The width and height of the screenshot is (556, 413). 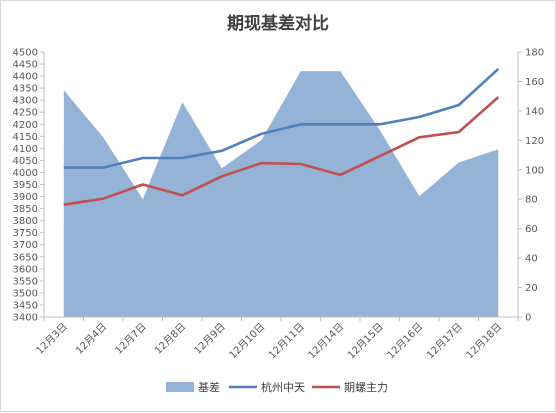 What do you see at coordinates (365, 341) in the screenshot?
I see `x-tick-label: 12月15日` at bounding box center [365, 341].